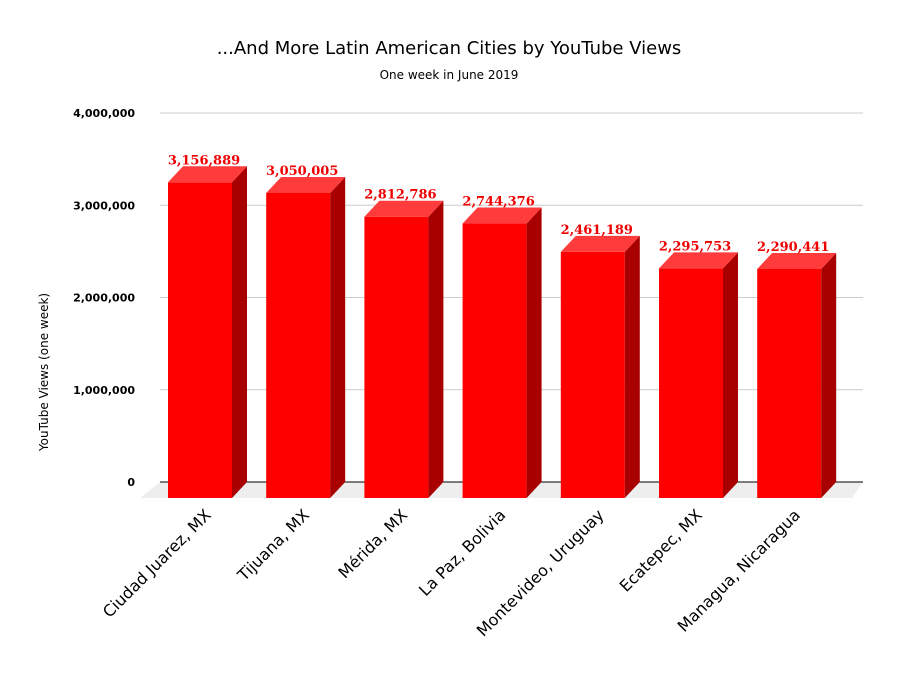  Describe the element at coordinates (597, 230) in the screenshot. I see `data-label: 2,461,189` at that location.